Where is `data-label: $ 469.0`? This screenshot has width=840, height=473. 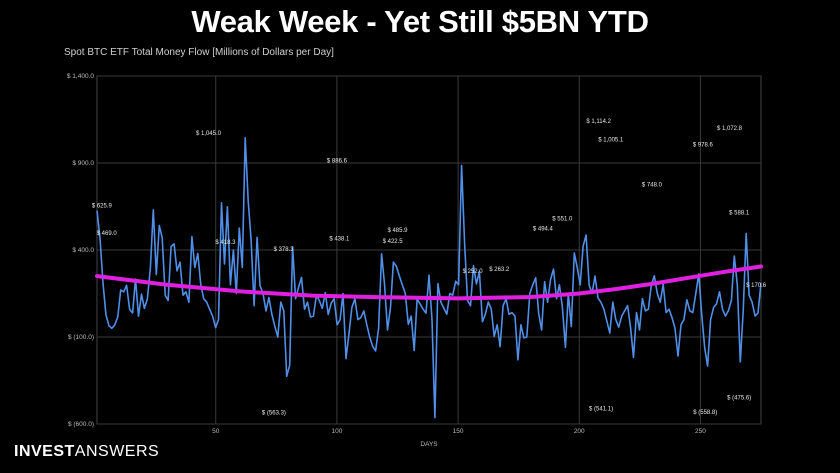
data-label: $ 469.0 is located at coordinates (107, 234).